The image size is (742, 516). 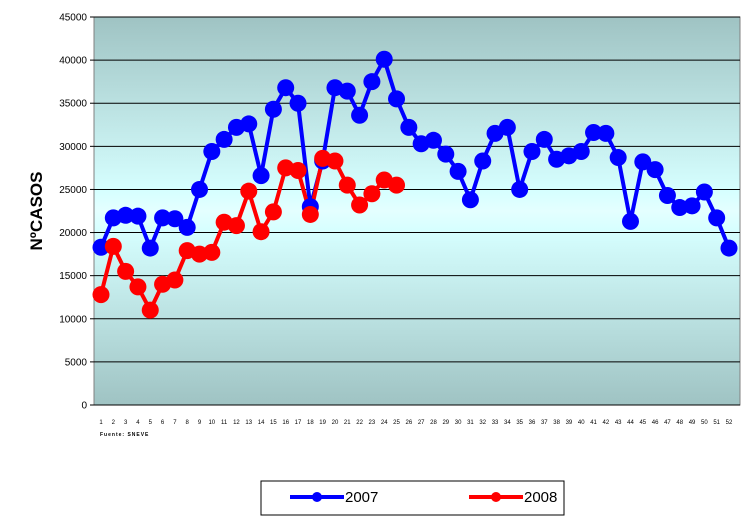 I want to click on x-tick-label: 48, so click(x=679, y=423).